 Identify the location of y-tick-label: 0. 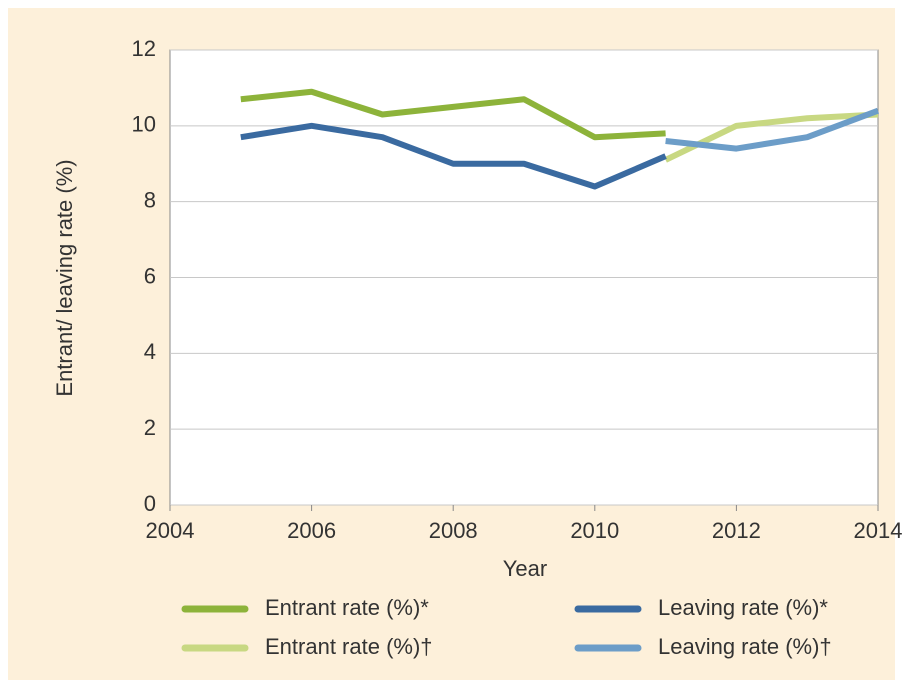
(150, 503).